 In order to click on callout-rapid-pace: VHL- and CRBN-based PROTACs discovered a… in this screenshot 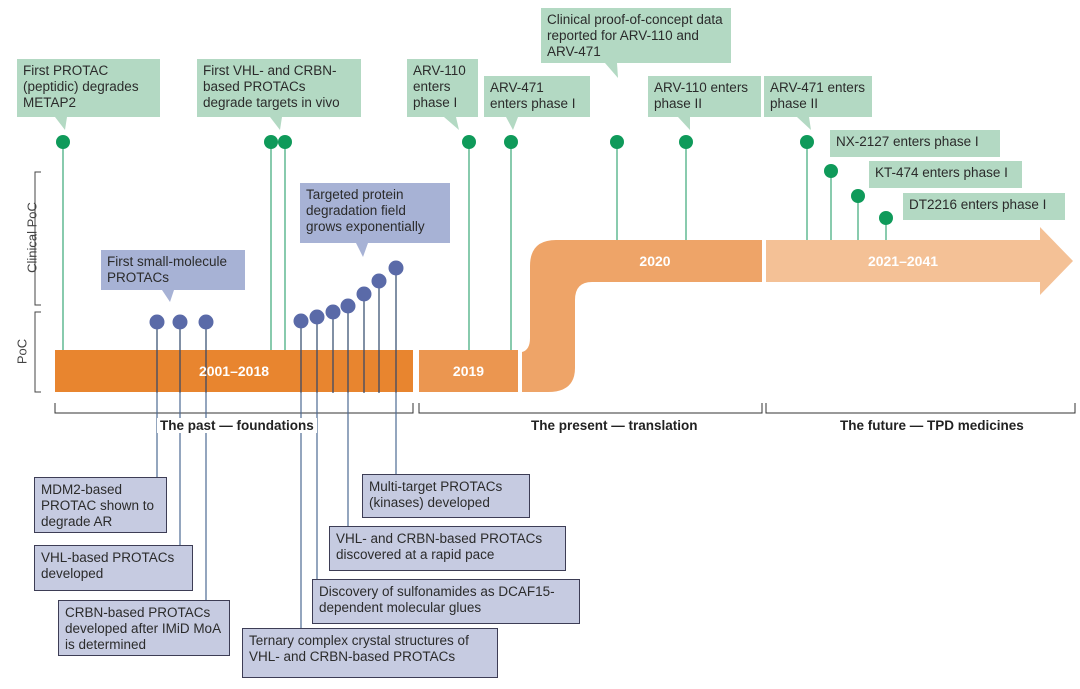, I will do `click(447, 548)`.